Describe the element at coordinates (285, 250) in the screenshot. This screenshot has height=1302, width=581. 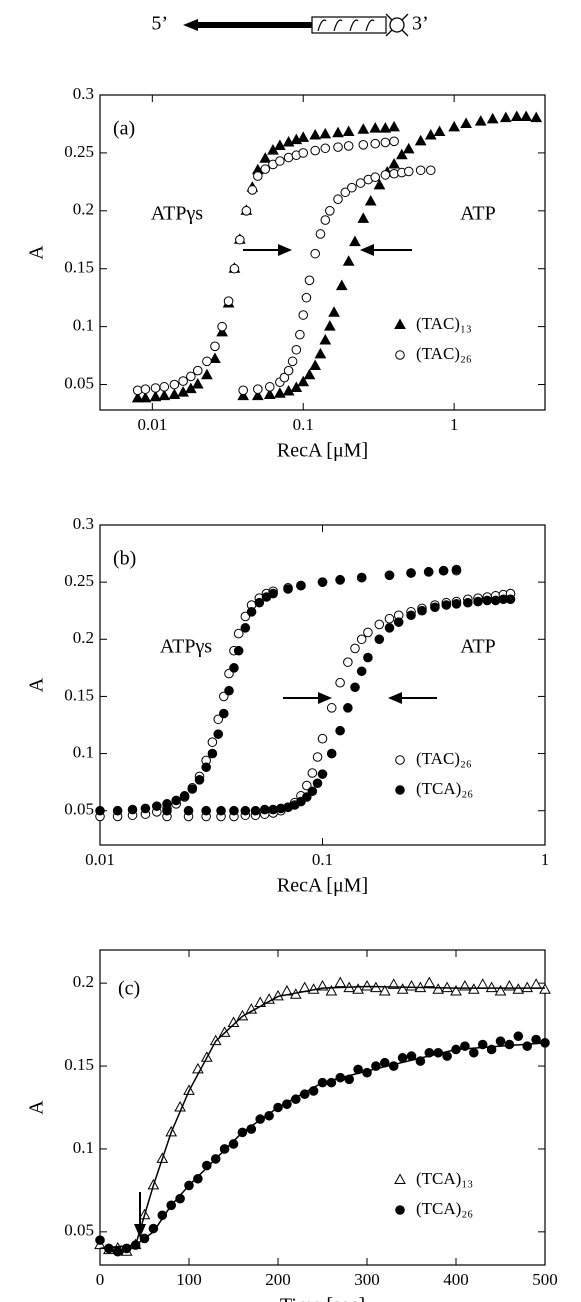
I see `annotation-arrowhead` at that location.